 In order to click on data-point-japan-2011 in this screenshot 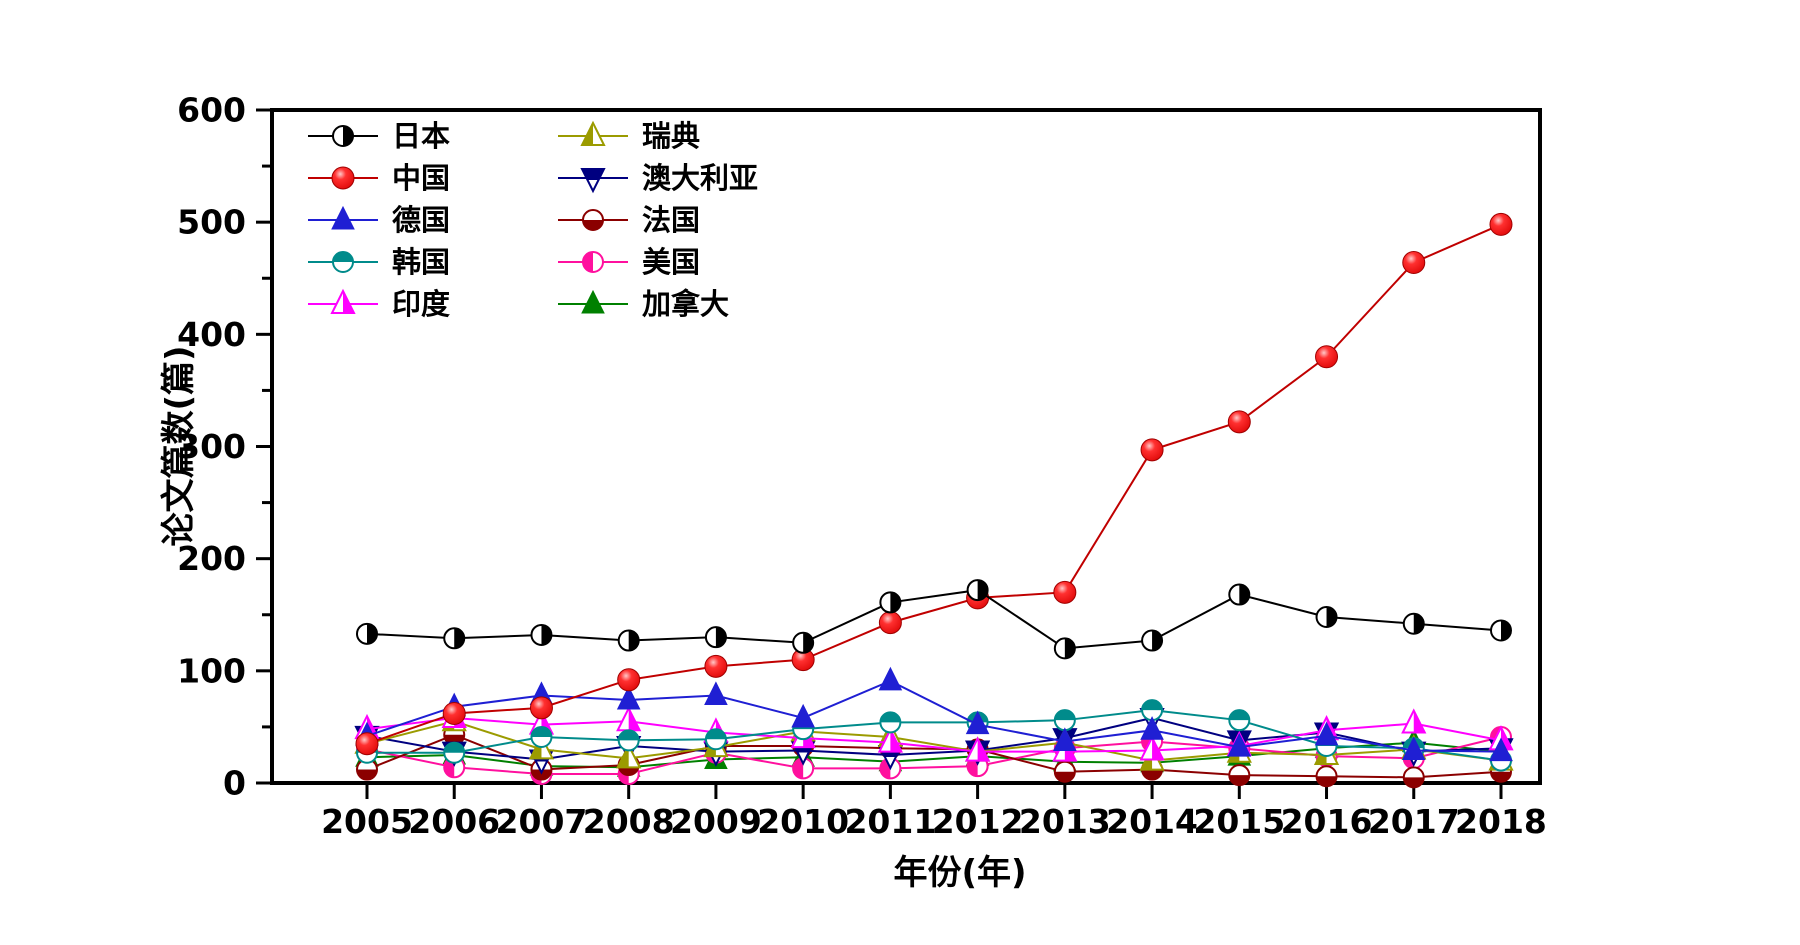, I will do `click(890, 602)`.